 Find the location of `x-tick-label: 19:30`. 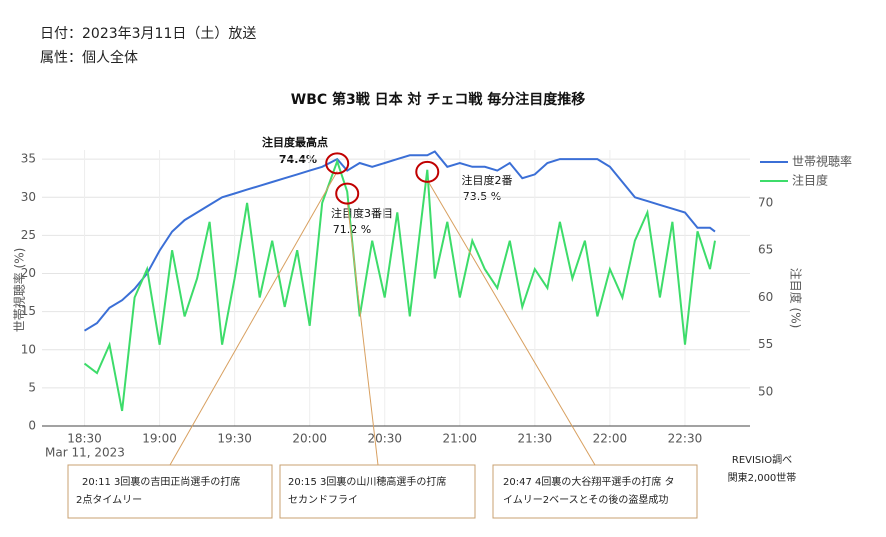

x-tick-label: 19:30 is located at coordinates (234, 439).